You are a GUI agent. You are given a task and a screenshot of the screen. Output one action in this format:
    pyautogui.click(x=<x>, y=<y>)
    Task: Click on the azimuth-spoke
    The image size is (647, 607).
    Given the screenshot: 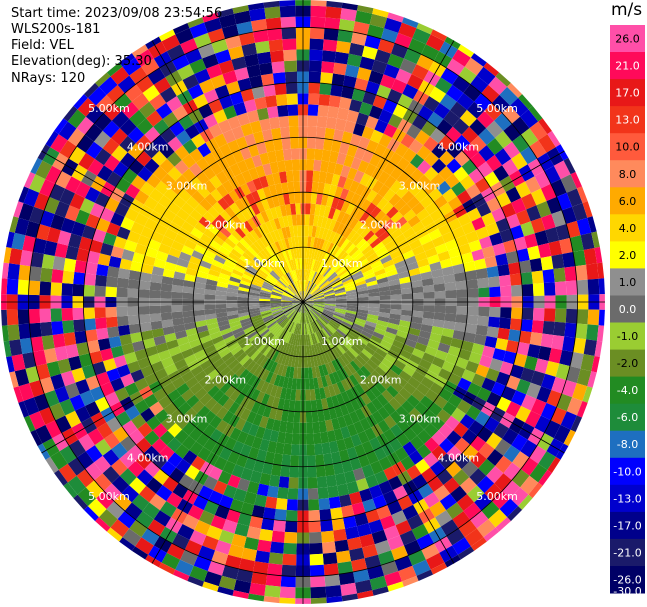 What is the action you would take?
    pyautogui.click(x=378, y=171)
    